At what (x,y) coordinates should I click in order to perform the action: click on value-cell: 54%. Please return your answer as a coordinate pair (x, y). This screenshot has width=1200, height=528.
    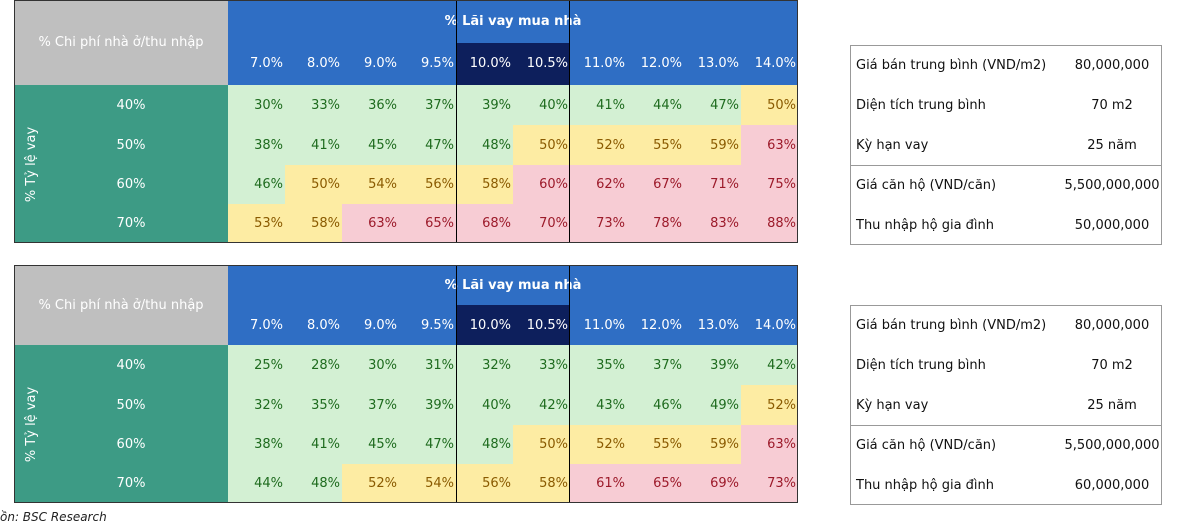
    Looking at the image, I should click on (427, 483).